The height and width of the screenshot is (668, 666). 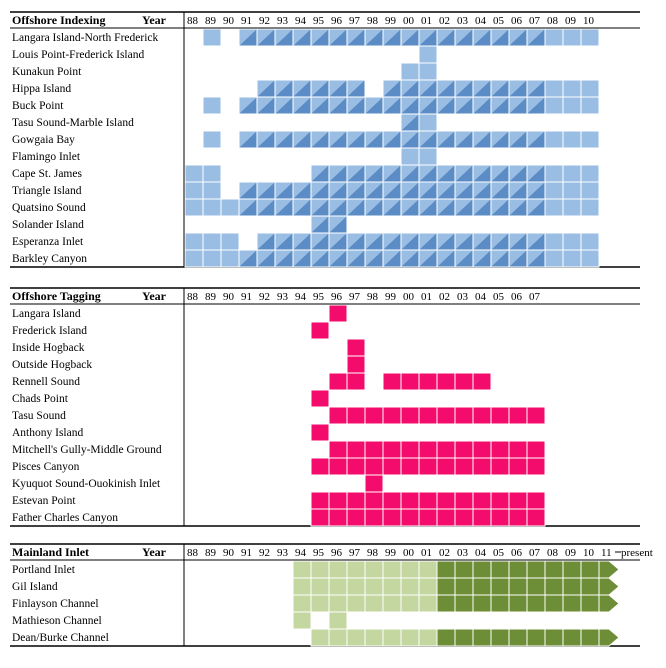 What do you see at coordinates (55, 604) in the screenshot?
I see `row-label: Finlayson Channel` at bounding box center [55, 604].